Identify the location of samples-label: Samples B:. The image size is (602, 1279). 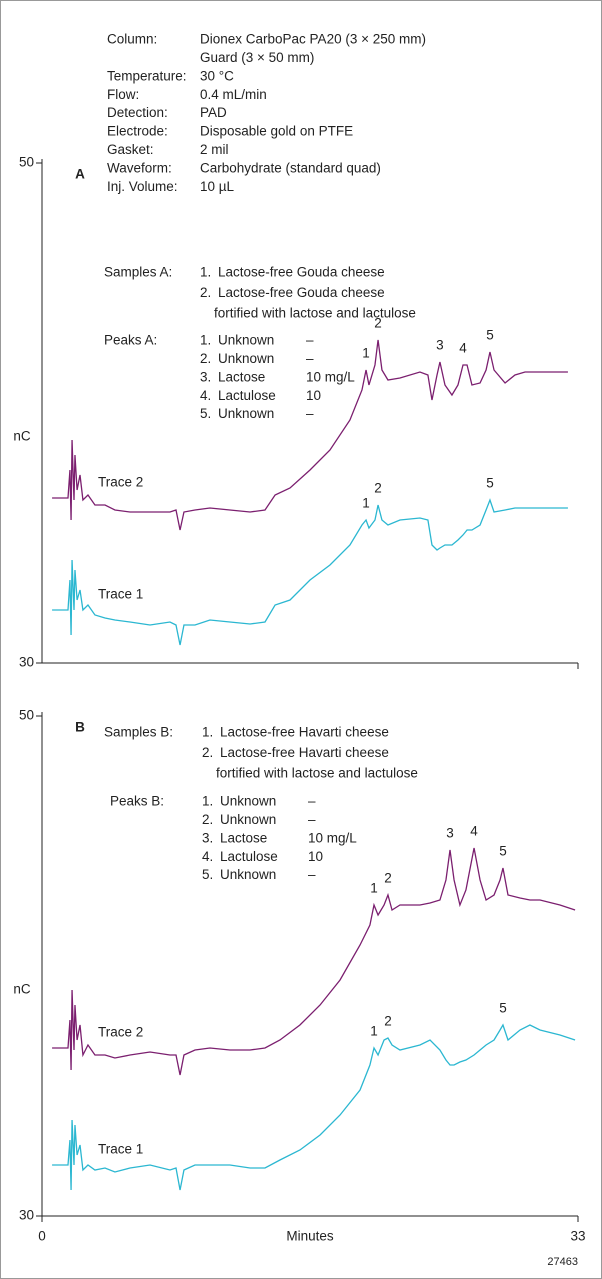
(138, 732).